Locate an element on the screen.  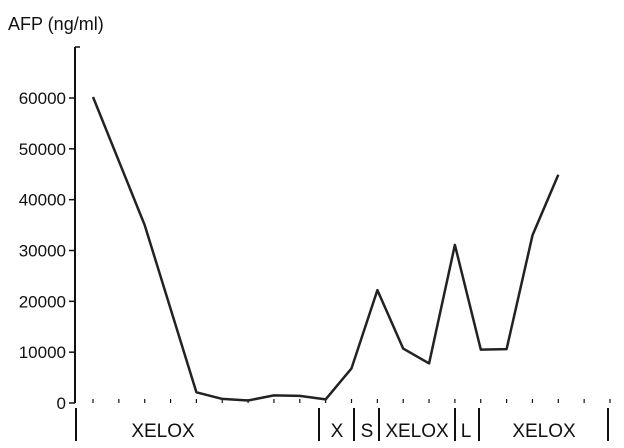
y-tick-label-10000: 10000 is located at coordinates (42, 352).